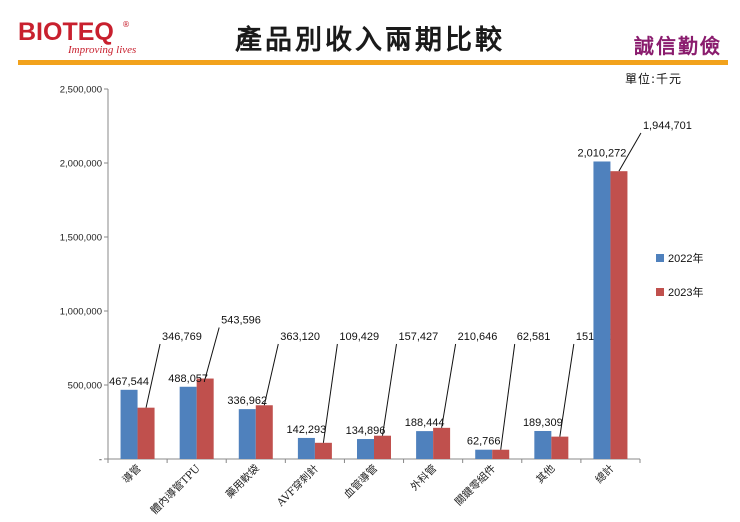 Image resolution: width=740 pixels, height=522 pixels. Describe the element at coordinates (129, 382) in the screenshot. I see `data-label-2022: 467,544` at that location.